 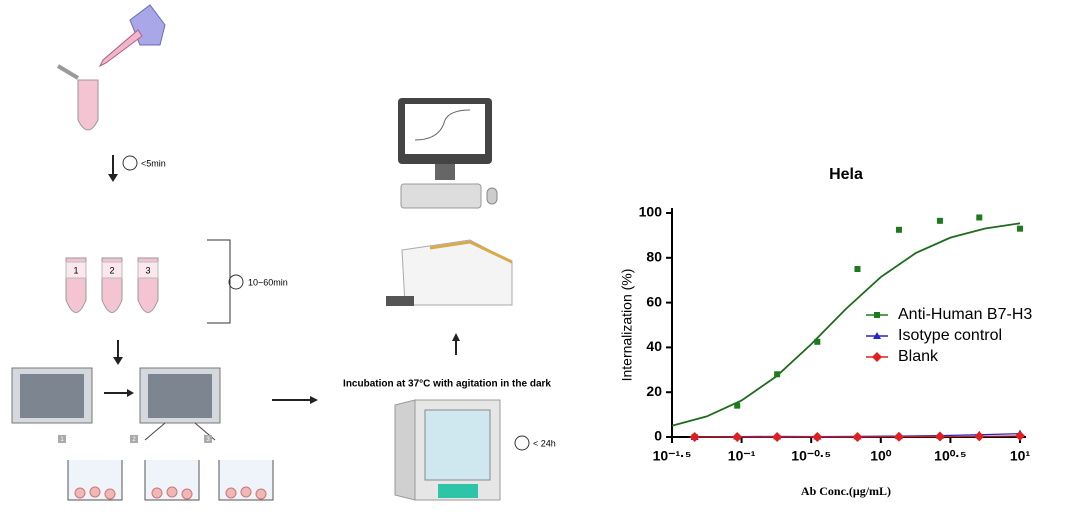 I want to click on well-label: 3, so click(x=208, y=440).